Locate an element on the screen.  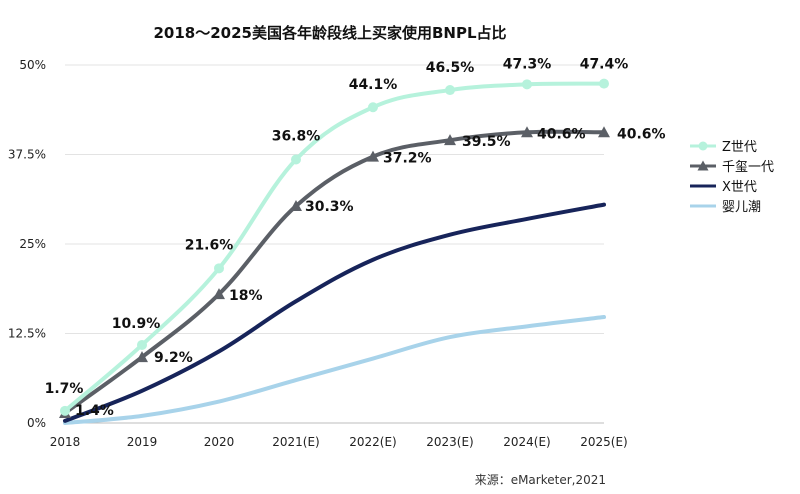
x-tick-label: 2018 is located at coordinates (65, 442).